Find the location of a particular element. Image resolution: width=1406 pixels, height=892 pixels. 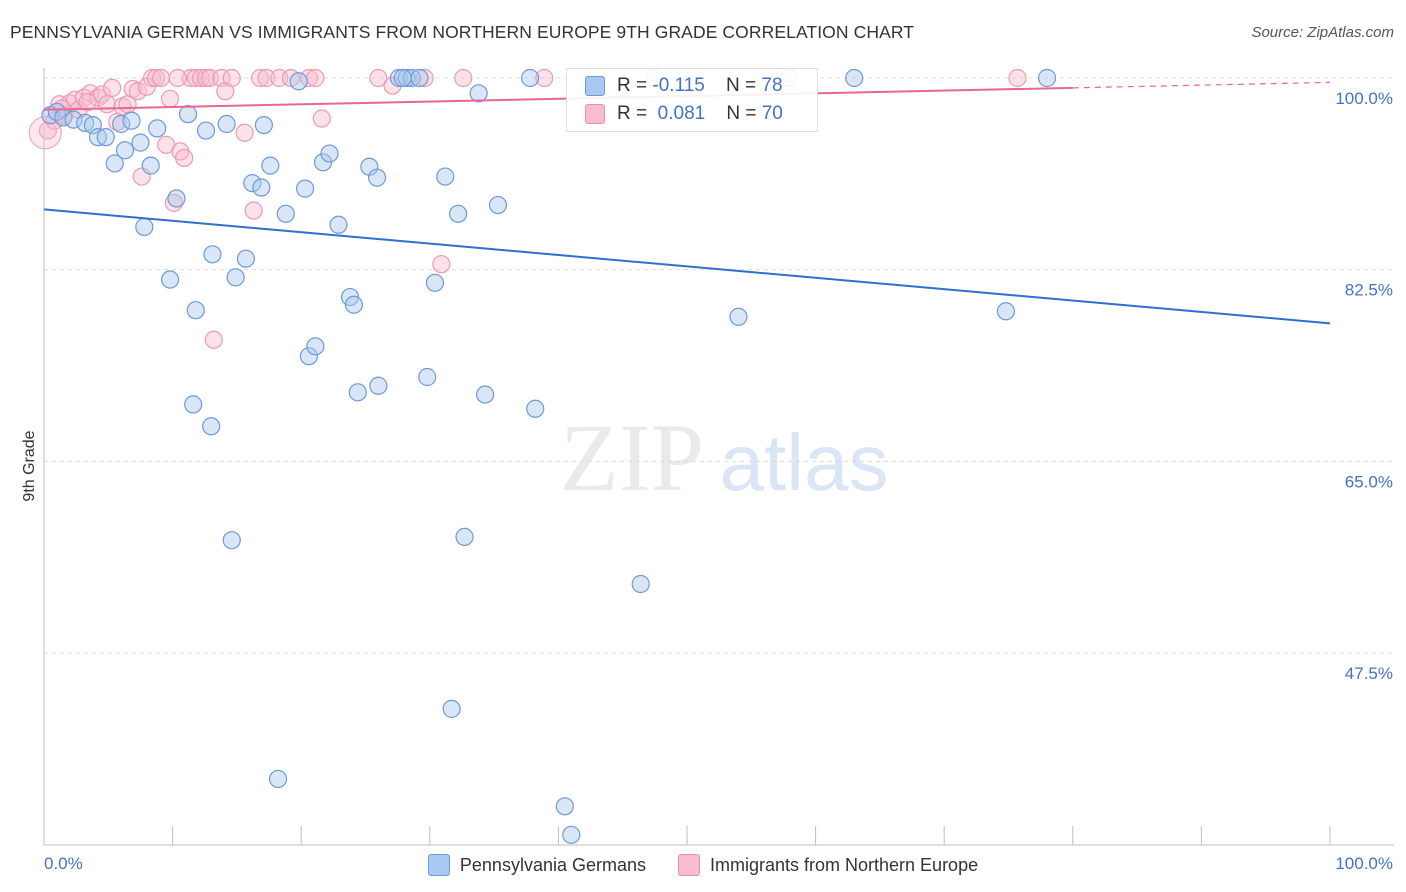

legend-item-immigrants: Immigrants from Northern Europe is located at coordinates (828, 865).